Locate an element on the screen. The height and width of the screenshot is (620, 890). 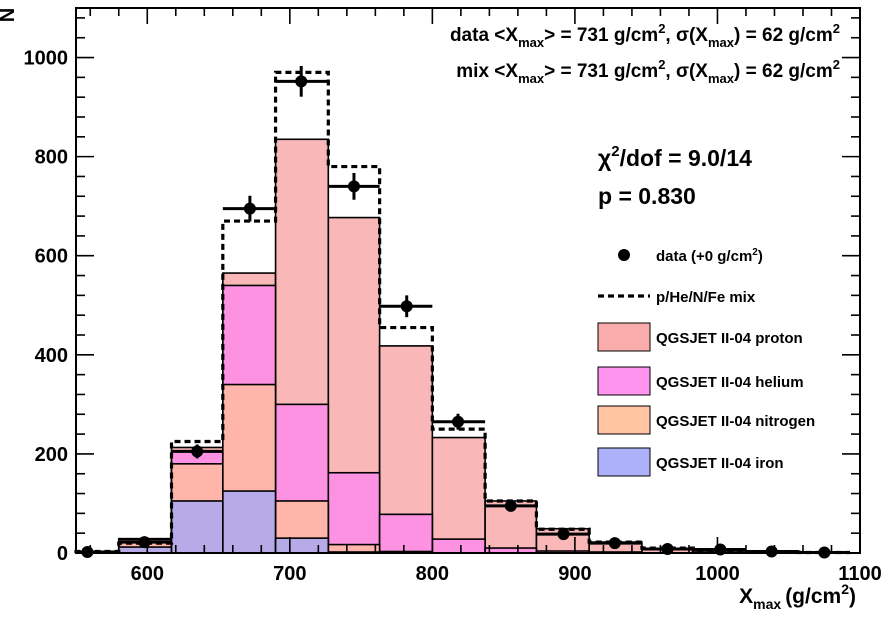
legend-label: QGSJET II-04 proton is located at coordinates (729, 338).